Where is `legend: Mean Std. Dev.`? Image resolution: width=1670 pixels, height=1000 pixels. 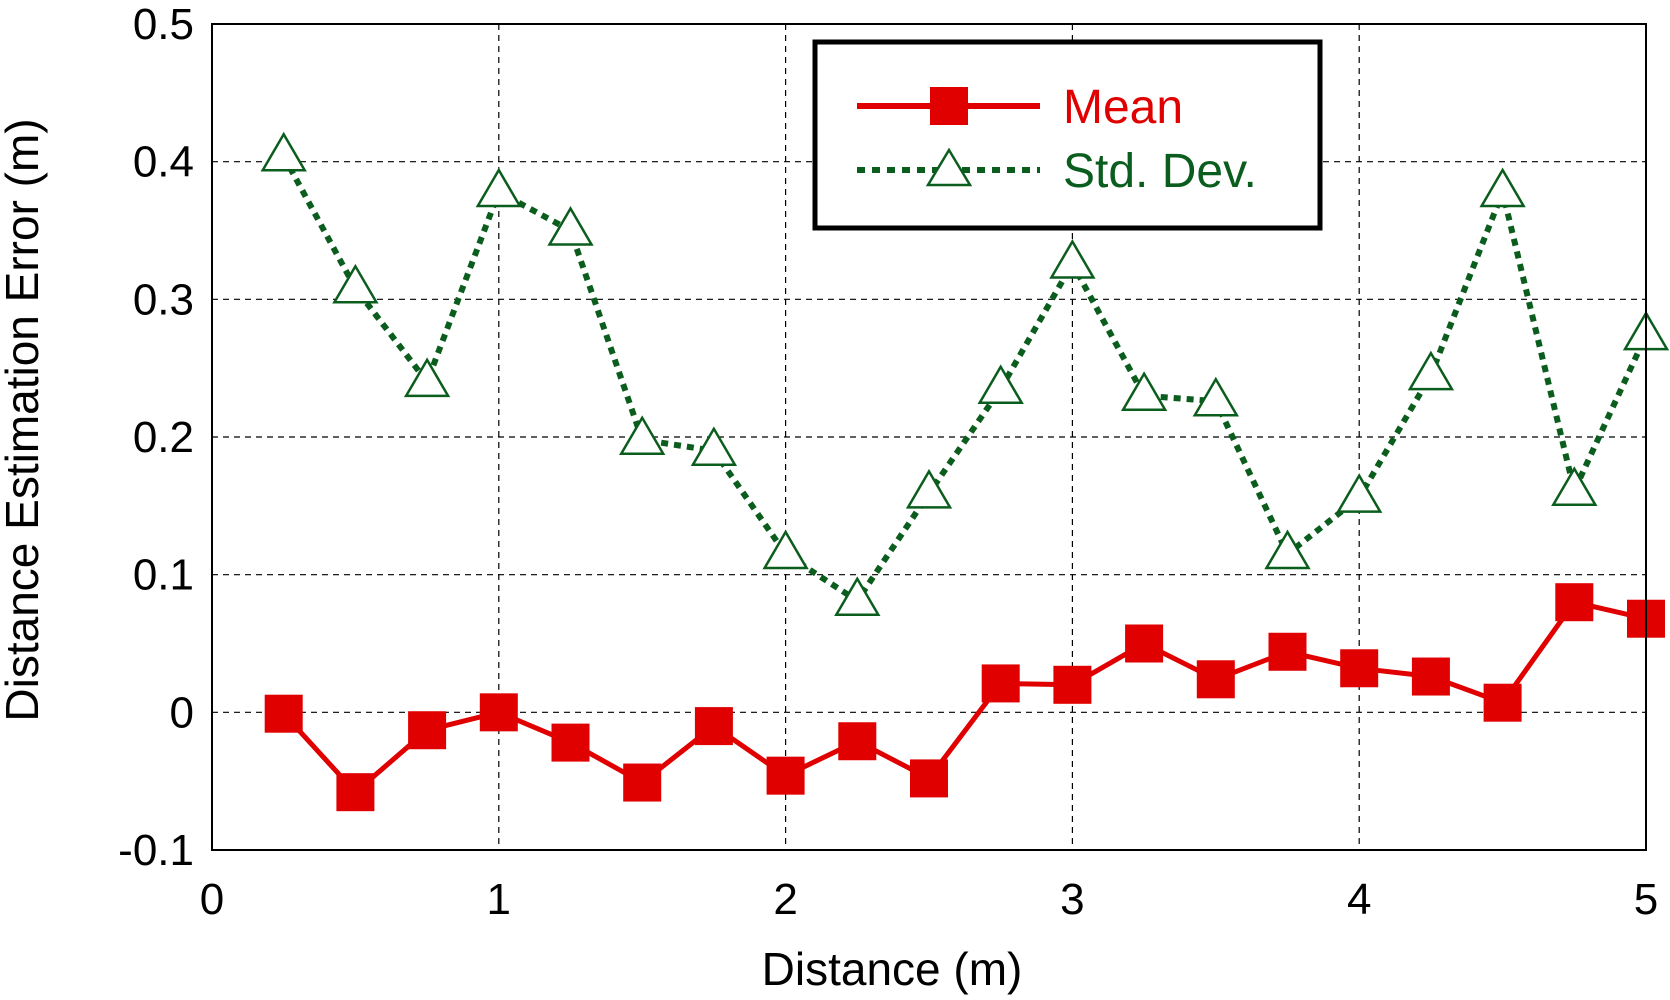 legend: Mean Std. Dev. is located at coordinates (1067, 135).